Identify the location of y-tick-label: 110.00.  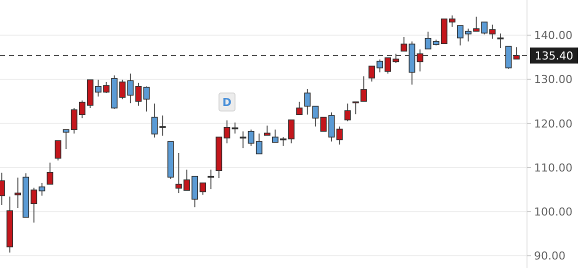
(553, 167).